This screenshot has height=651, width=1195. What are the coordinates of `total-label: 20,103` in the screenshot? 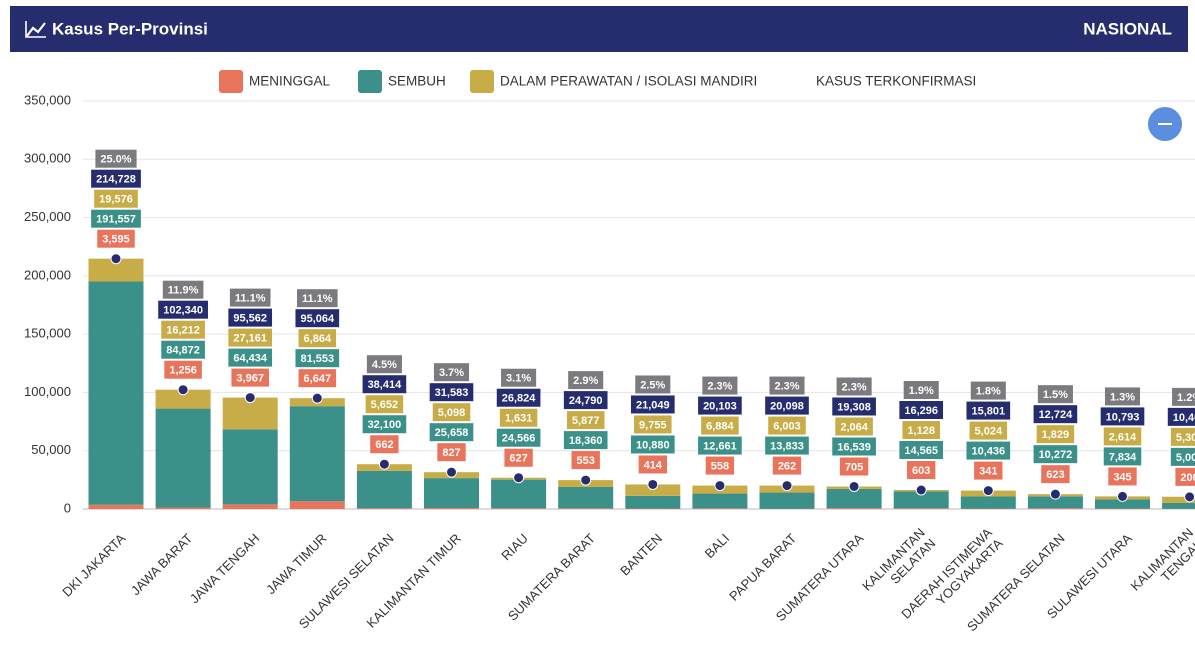 It's located at (720, 405).